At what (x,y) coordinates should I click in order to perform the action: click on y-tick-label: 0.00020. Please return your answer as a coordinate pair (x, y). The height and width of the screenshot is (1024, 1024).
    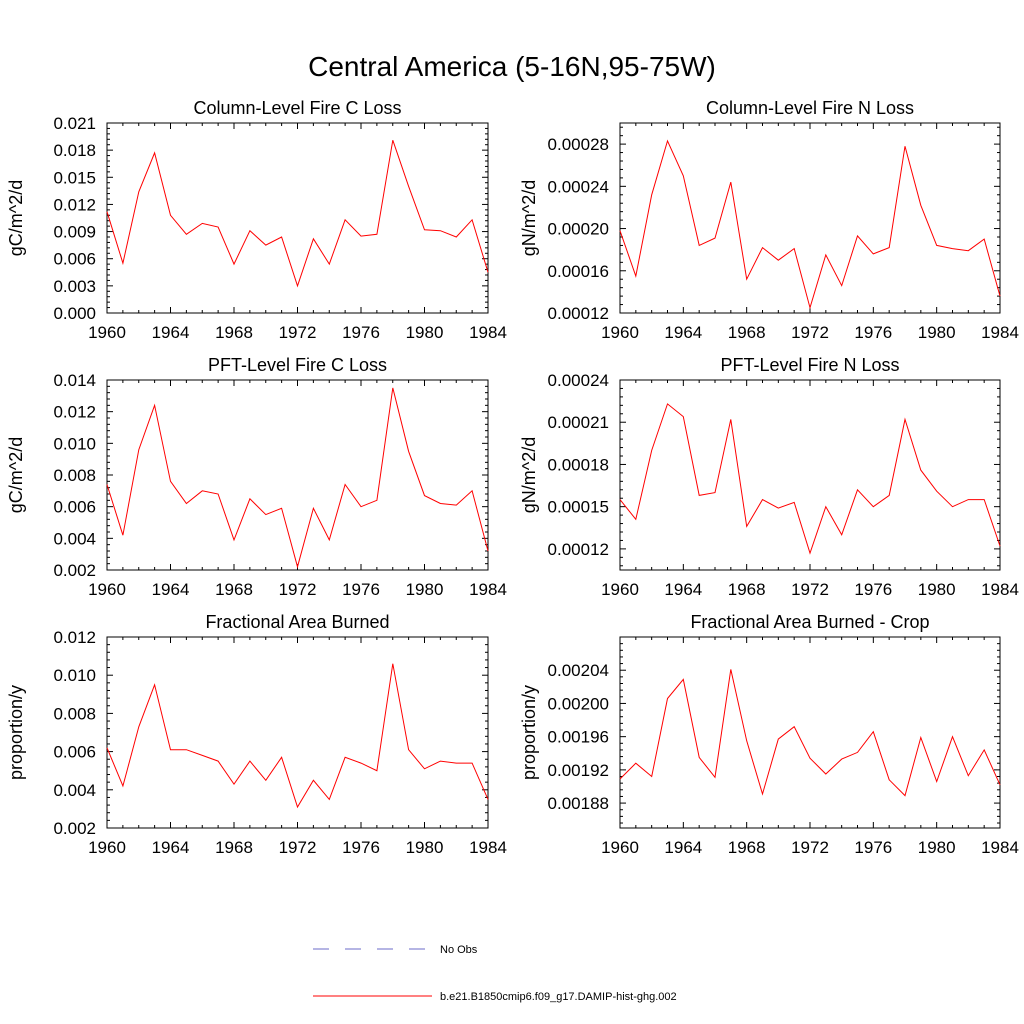
    Looking at the image, I should click on (578, 229).